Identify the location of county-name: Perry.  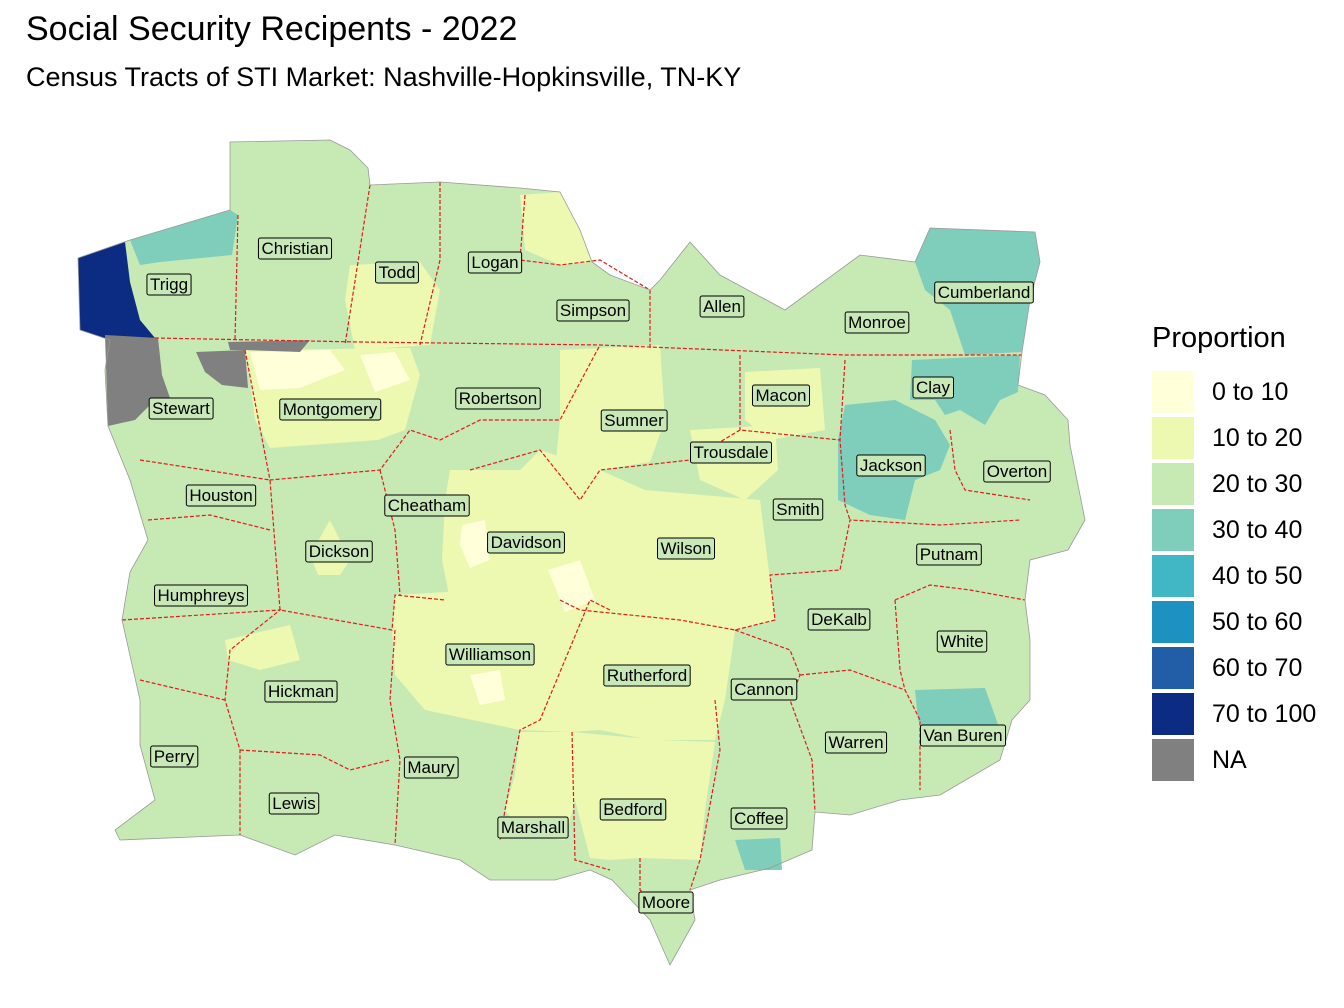
(174, 756).